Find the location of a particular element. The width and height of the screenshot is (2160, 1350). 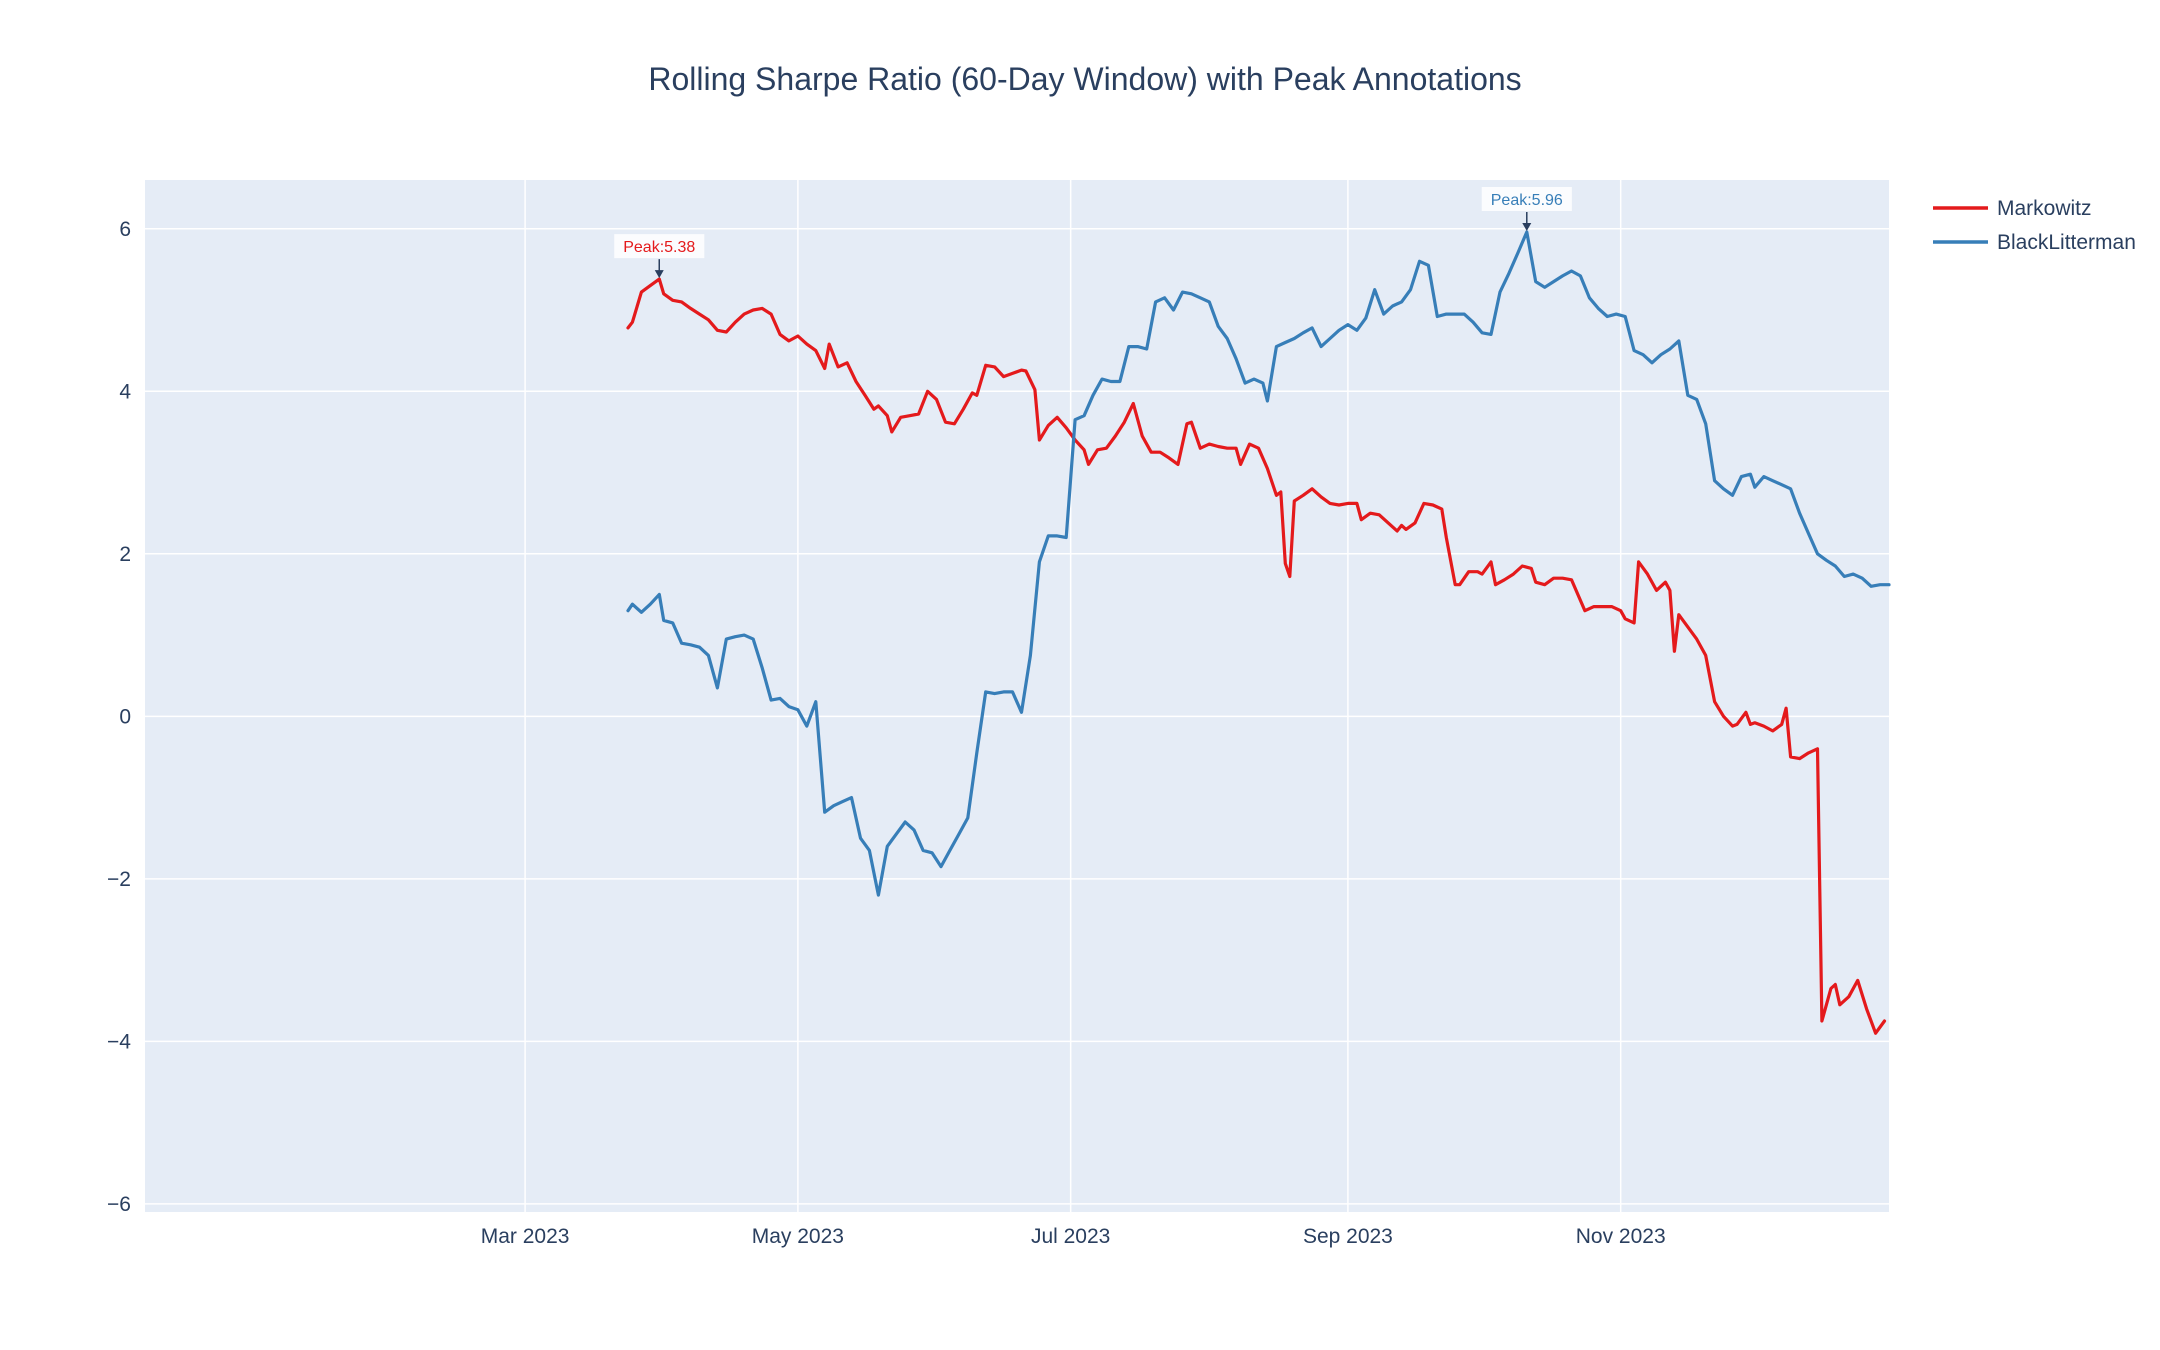

annotation-label: Peak:5.38 is located at coordinates (659, 247).